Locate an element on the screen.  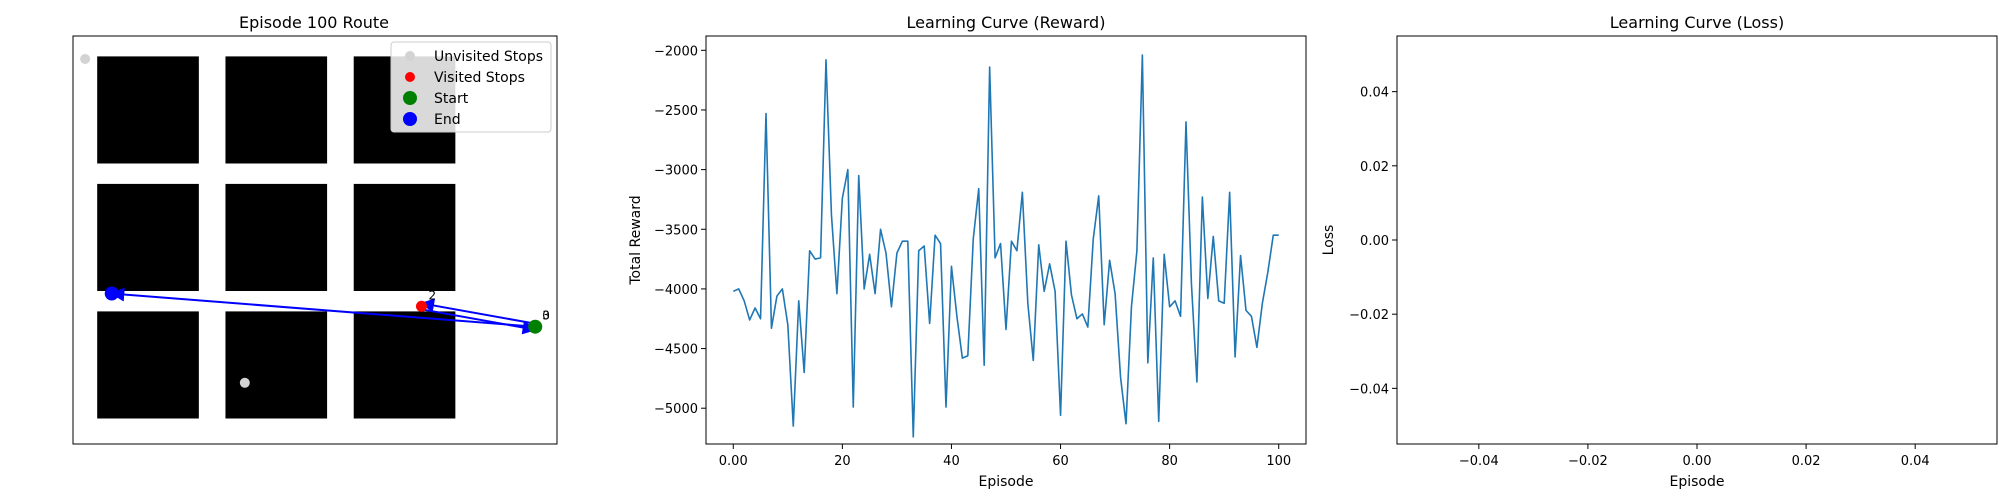
loss-y-axis-ticks: −0.04 −0.02 0.00 0.02 0.04 is located at coordinates (1373, 241).